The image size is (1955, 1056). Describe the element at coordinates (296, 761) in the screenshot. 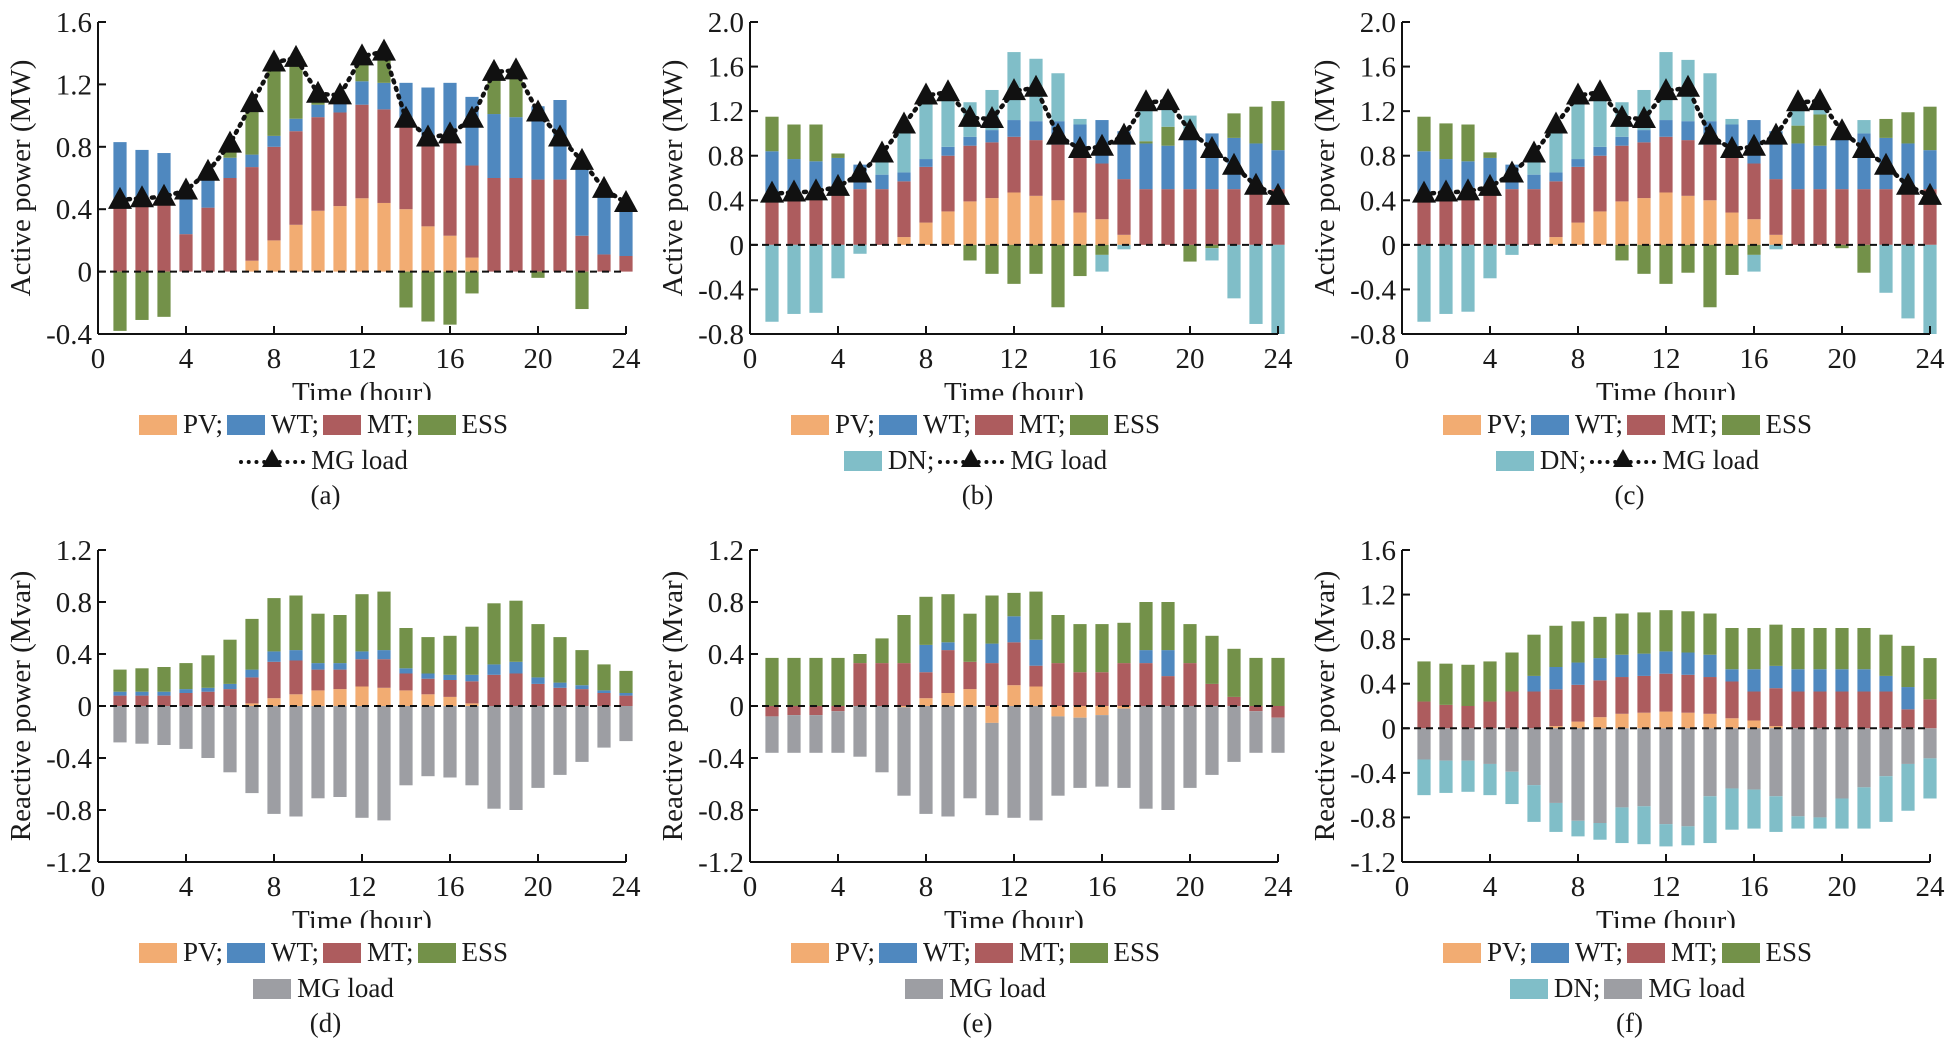

I see `bar-mg-load-h9` at that location.